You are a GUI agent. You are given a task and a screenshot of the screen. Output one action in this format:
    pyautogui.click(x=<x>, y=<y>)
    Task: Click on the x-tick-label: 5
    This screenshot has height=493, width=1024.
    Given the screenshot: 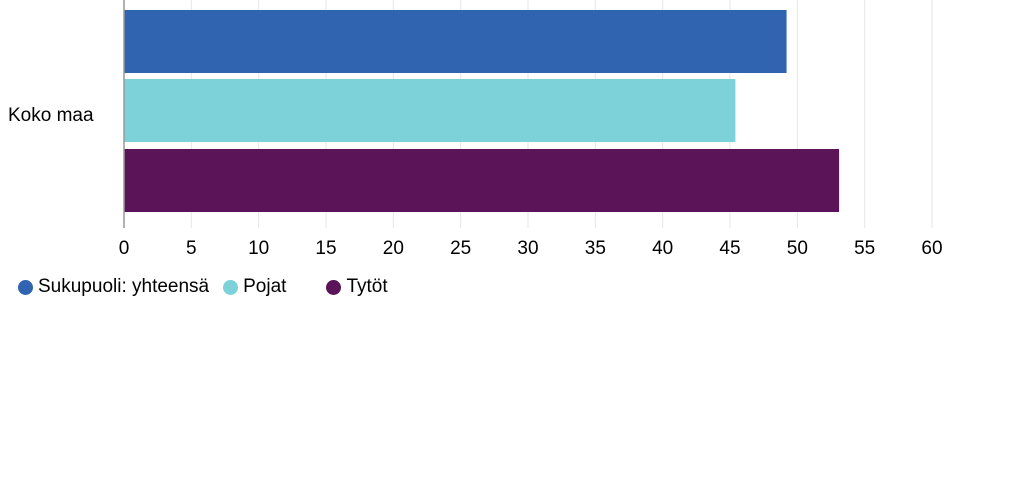 What is the action you would take?
    pyautogui.click(x=191, y=248)
    